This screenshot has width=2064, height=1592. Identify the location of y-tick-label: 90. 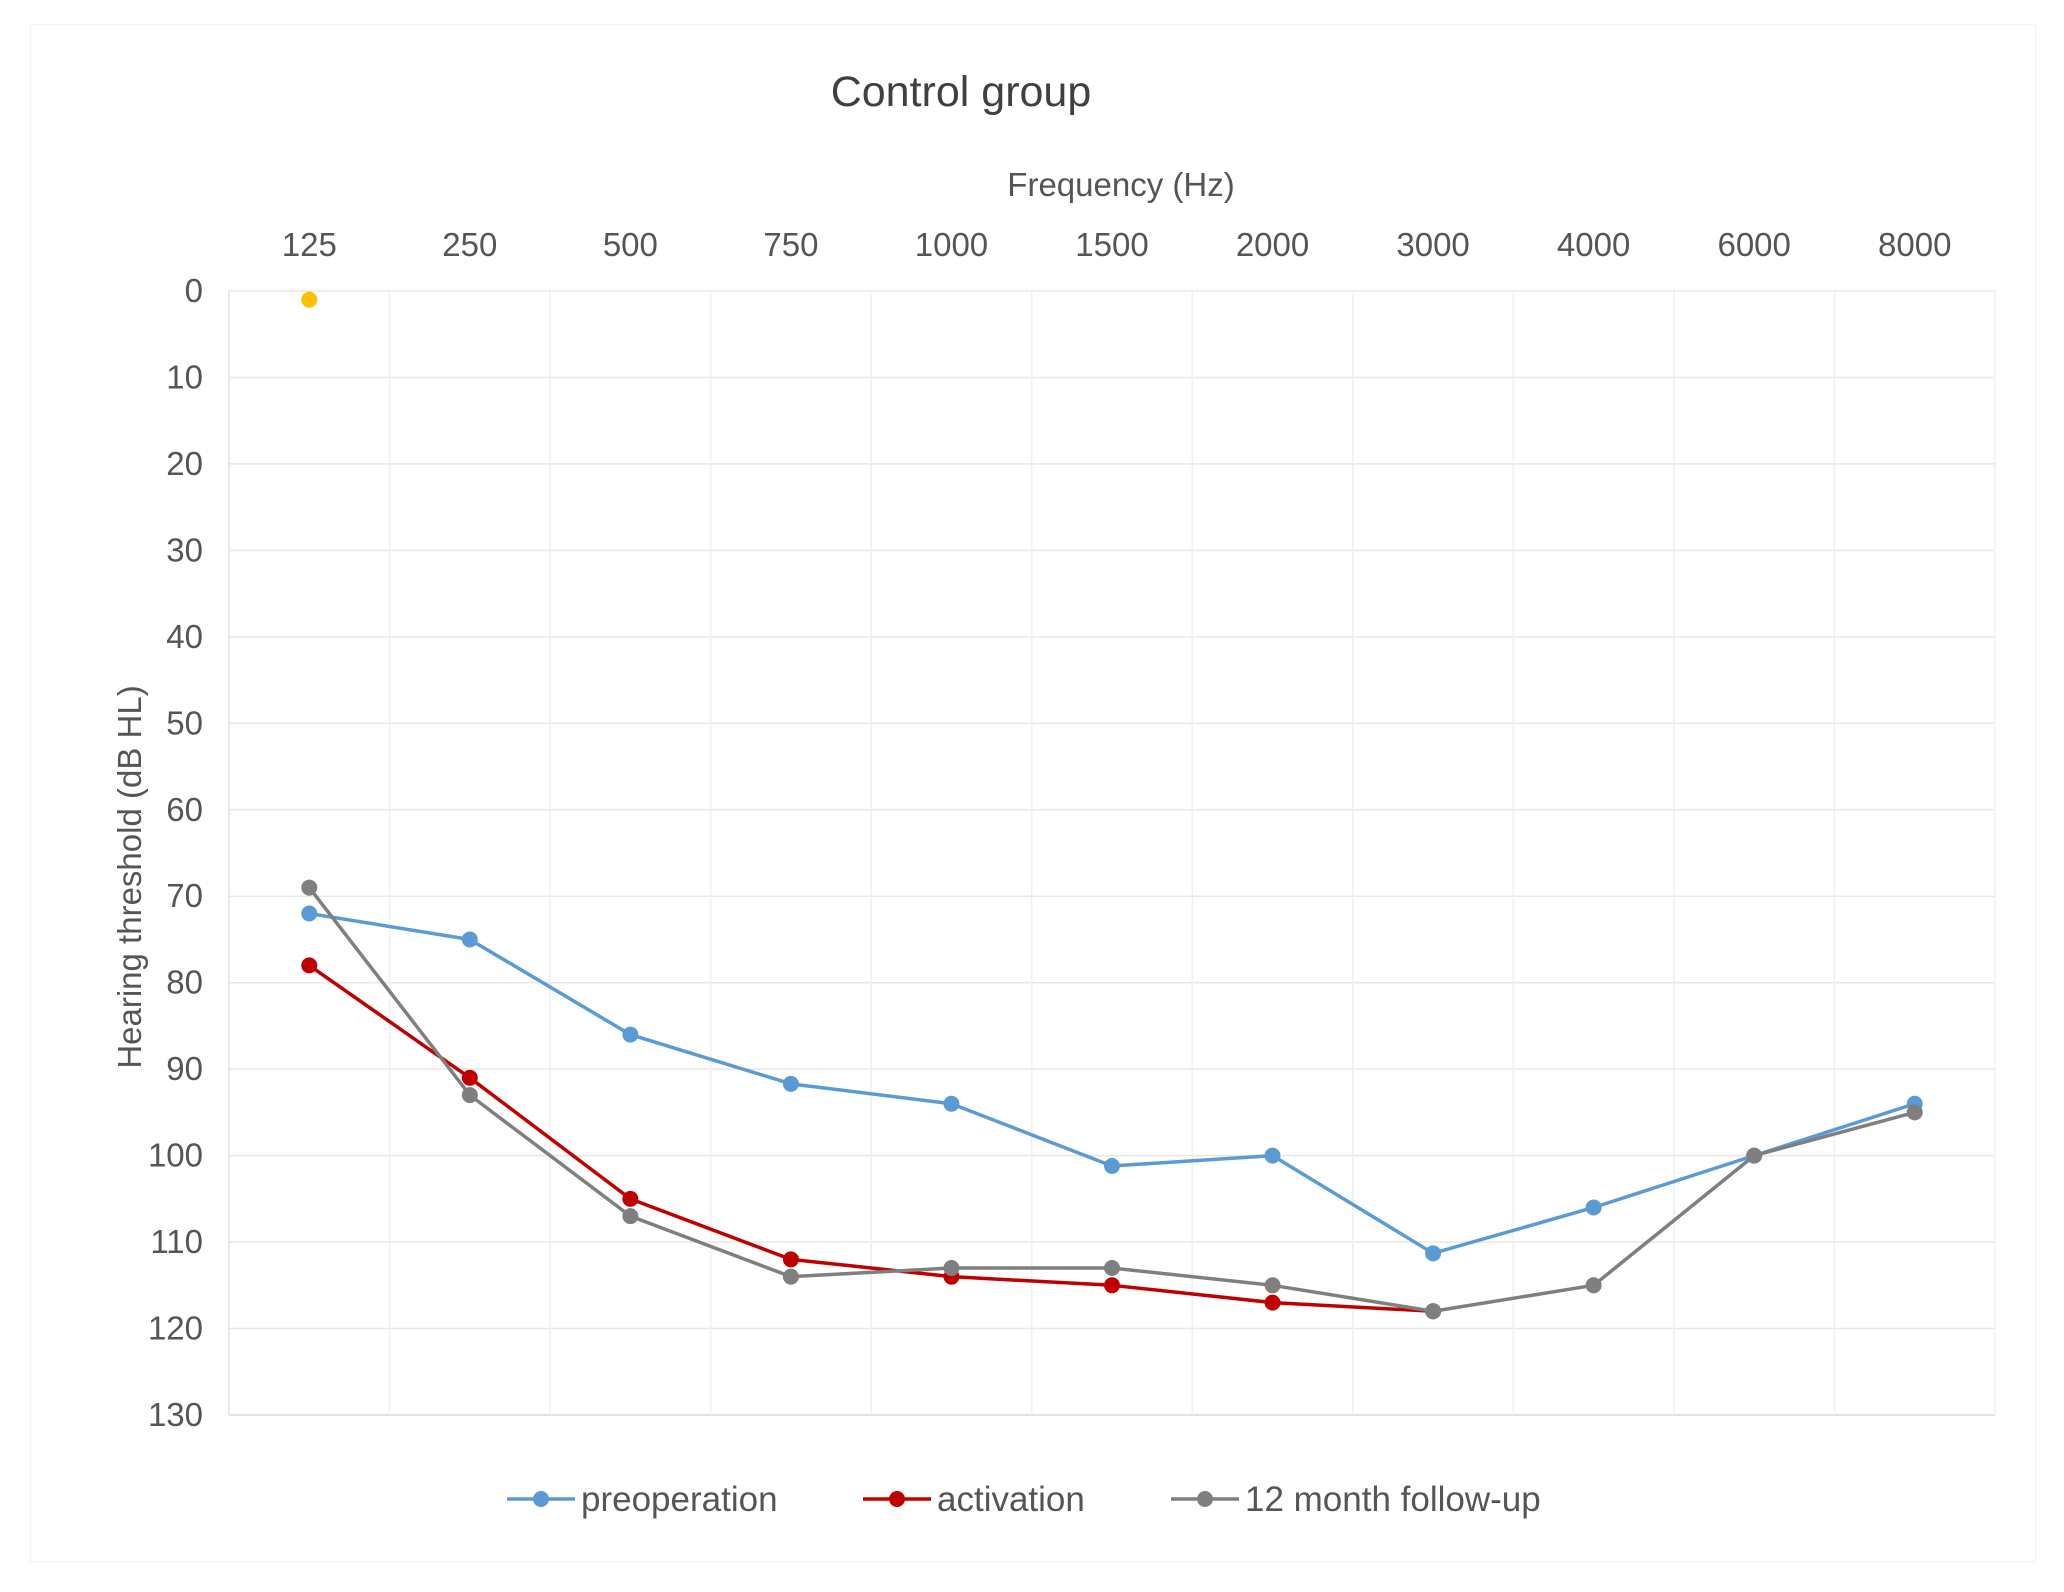
(184, 1068).